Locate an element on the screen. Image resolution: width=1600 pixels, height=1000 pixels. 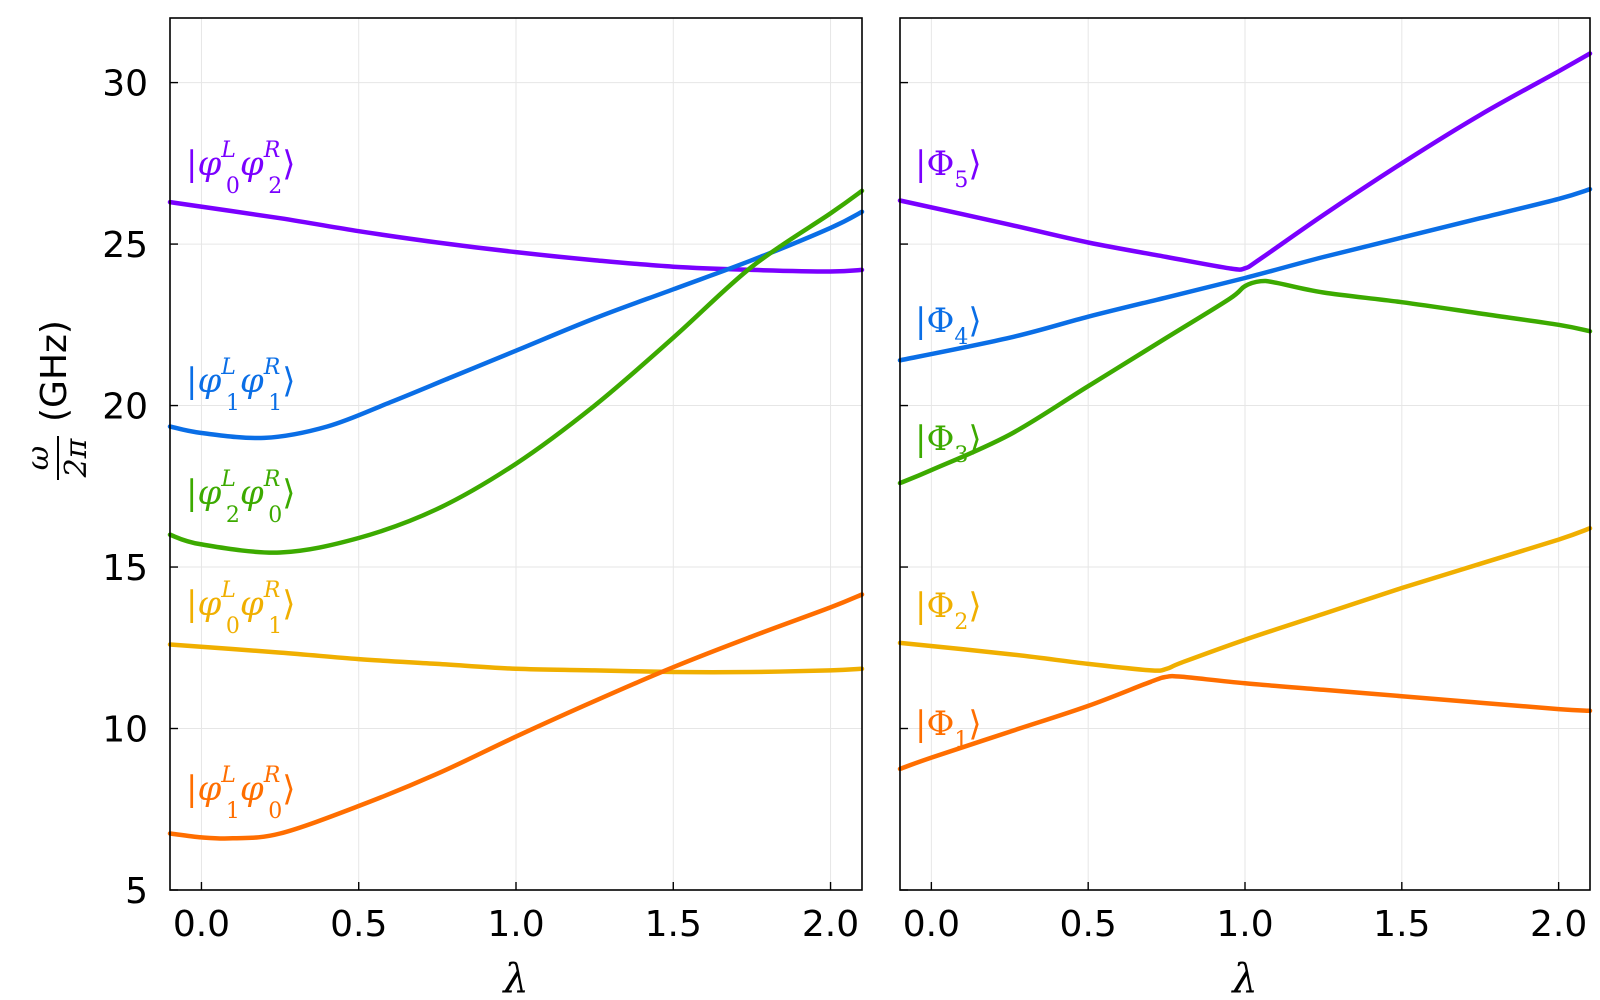
y-tick-label: 5 is located at coordinates (136, 891).